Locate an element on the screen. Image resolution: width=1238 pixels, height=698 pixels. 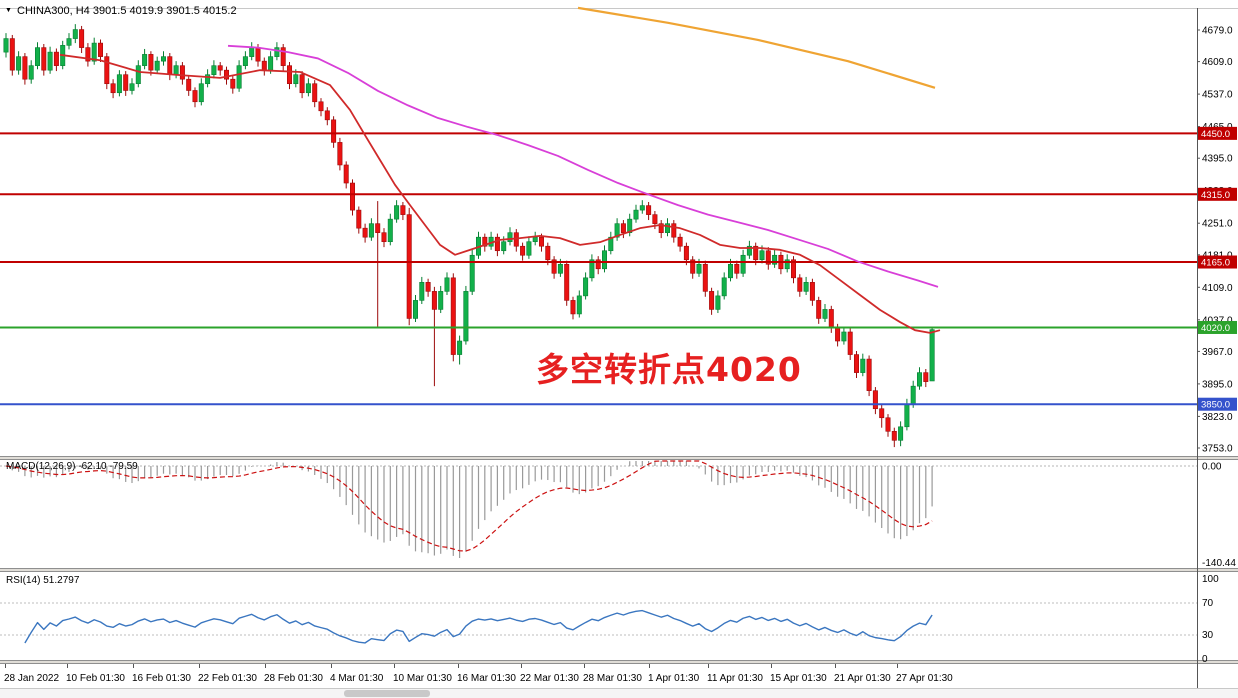
time-tick-label: 27 Apr 01:30 is located at coordinates (924, 678).